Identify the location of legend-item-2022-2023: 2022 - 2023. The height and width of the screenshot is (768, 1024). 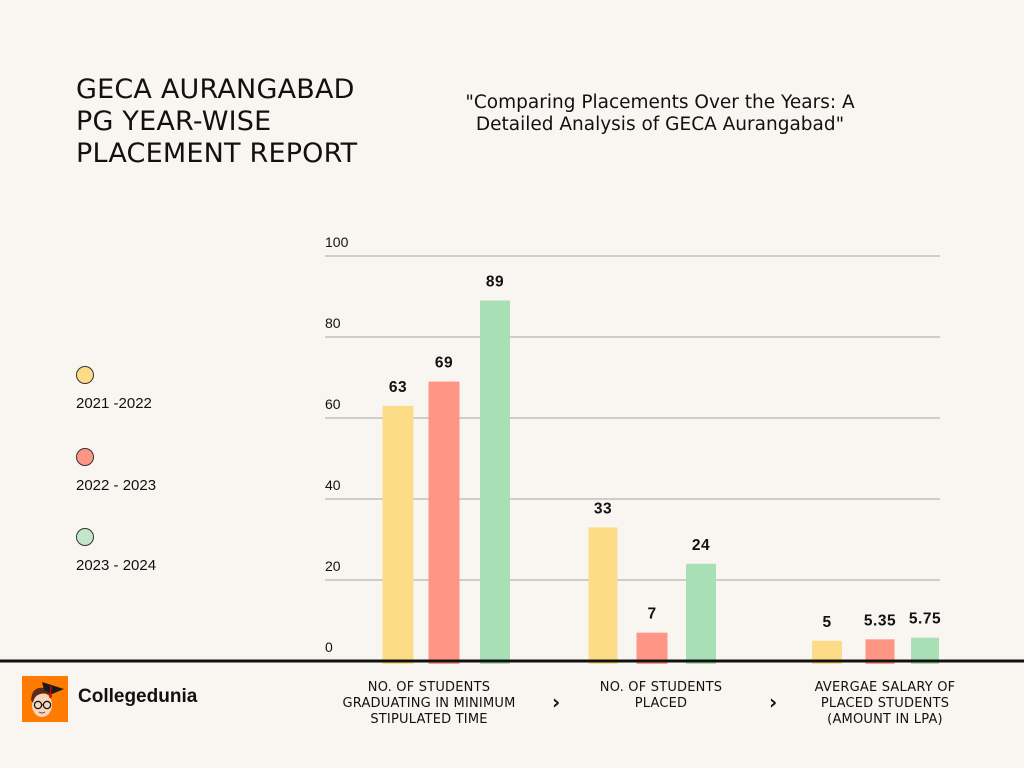
(146, 471).